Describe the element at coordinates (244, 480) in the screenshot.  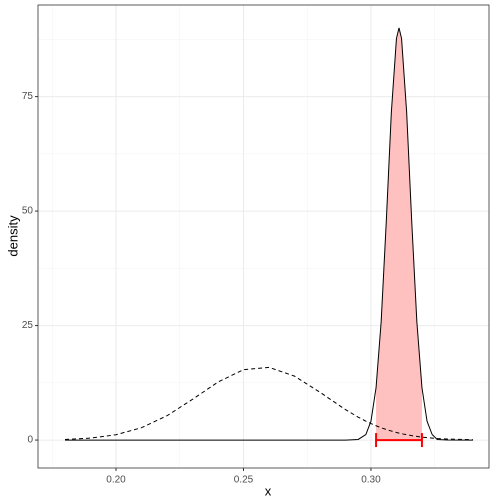
I see `x-tick-label: 0.25` at that location.